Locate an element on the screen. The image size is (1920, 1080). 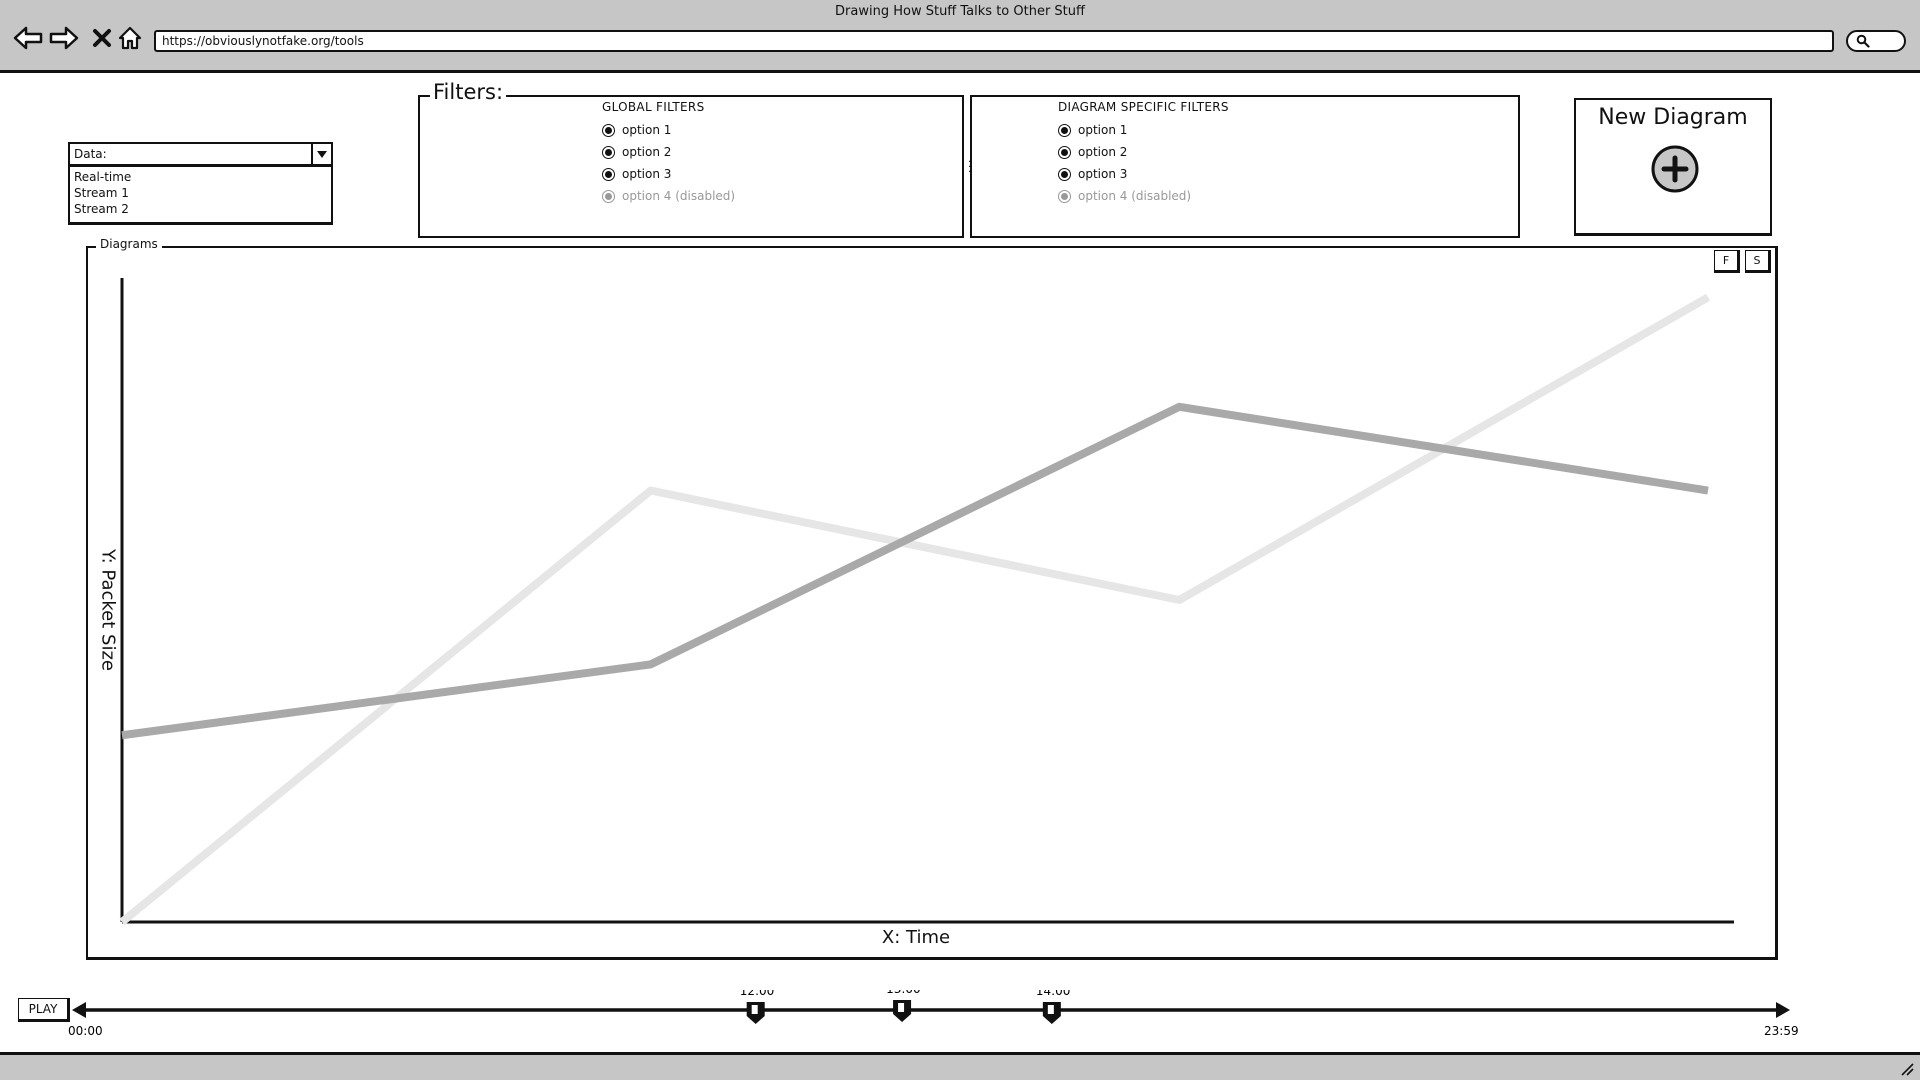
diagram-filter-option-1: option 1 is located at coordinates (1143, 130).